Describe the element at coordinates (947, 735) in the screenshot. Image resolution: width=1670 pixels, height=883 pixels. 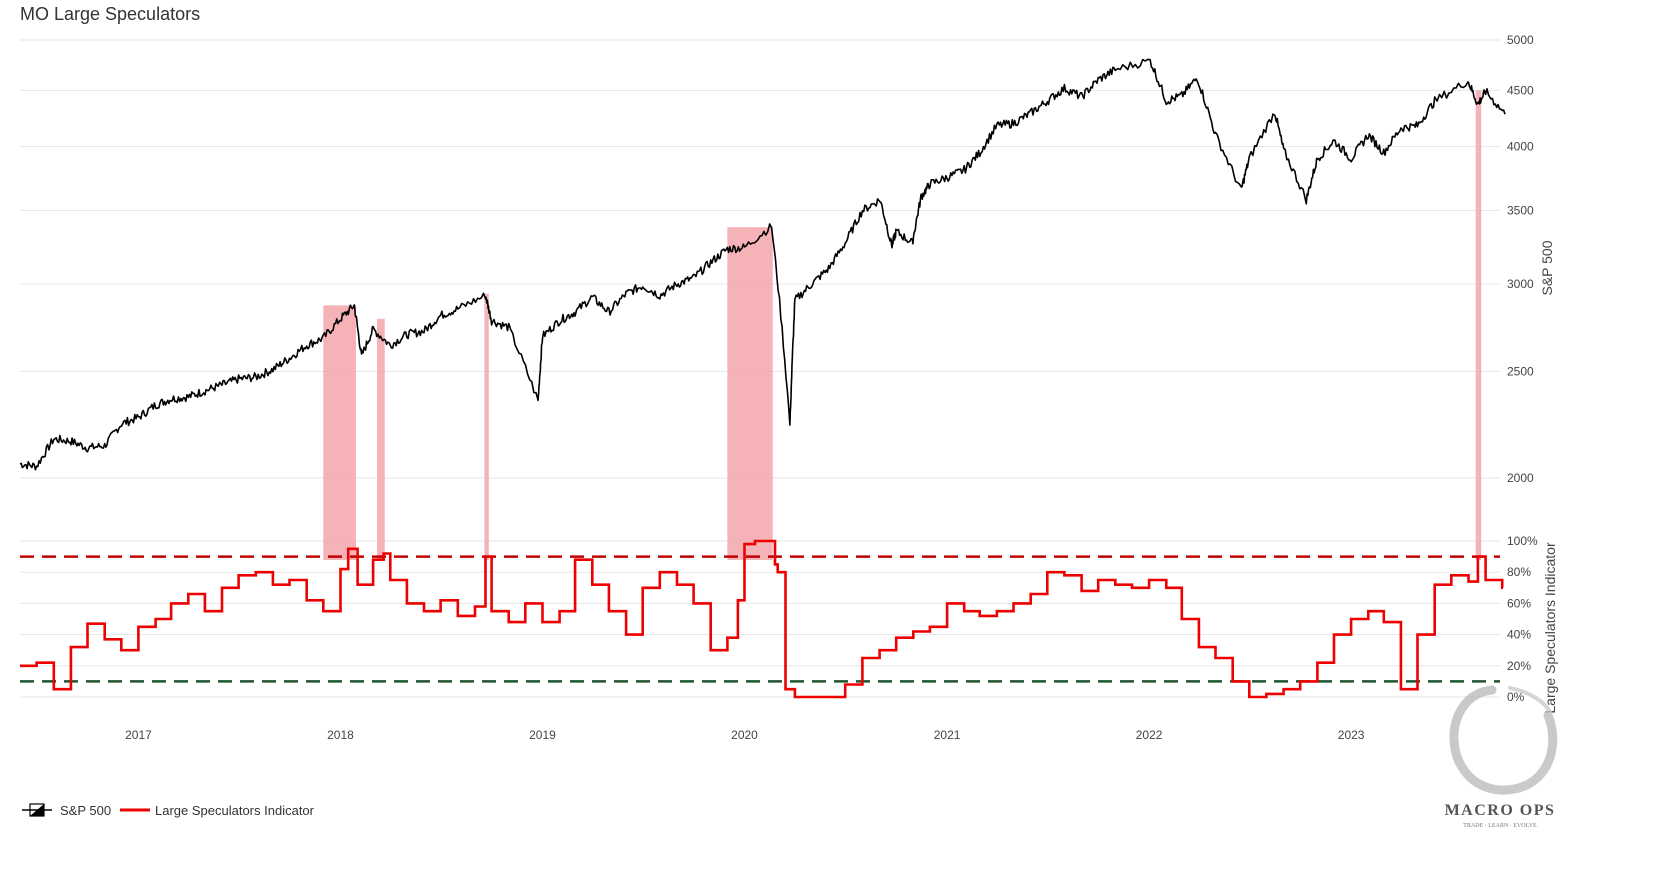
I see `x-tick-label: 2021` at that location.